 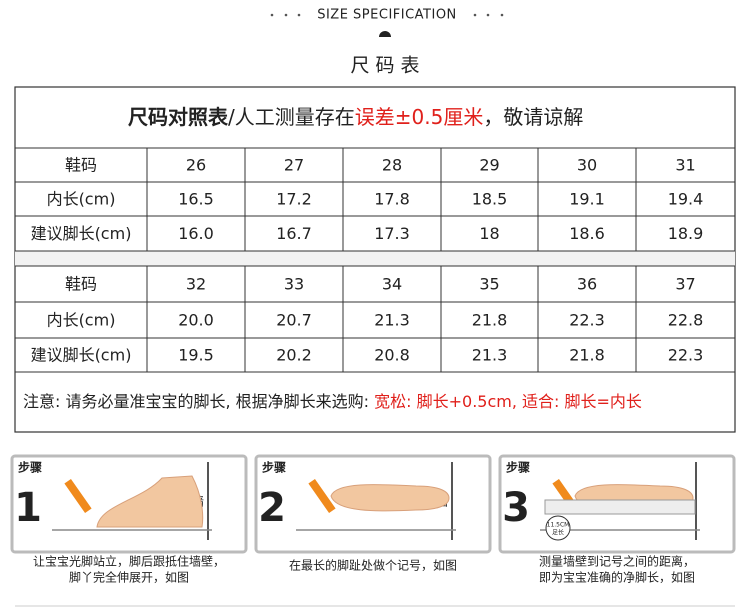 What do you see at coordinates (178, 117) in the screenshot?
I see `title-bold: 尺码对照表` at bounding box center [178, 117].